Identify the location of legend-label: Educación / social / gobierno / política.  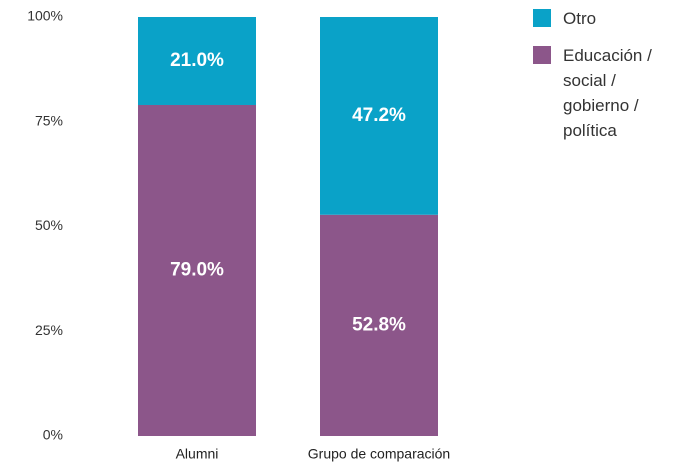
(607, 93).